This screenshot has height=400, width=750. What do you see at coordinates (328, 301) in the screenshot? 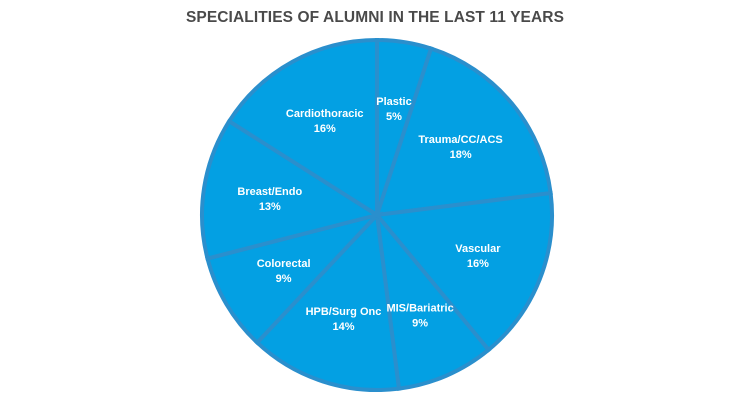
I see `pie-slice-hpb-surg-onc` at bounding box center [328, 301].